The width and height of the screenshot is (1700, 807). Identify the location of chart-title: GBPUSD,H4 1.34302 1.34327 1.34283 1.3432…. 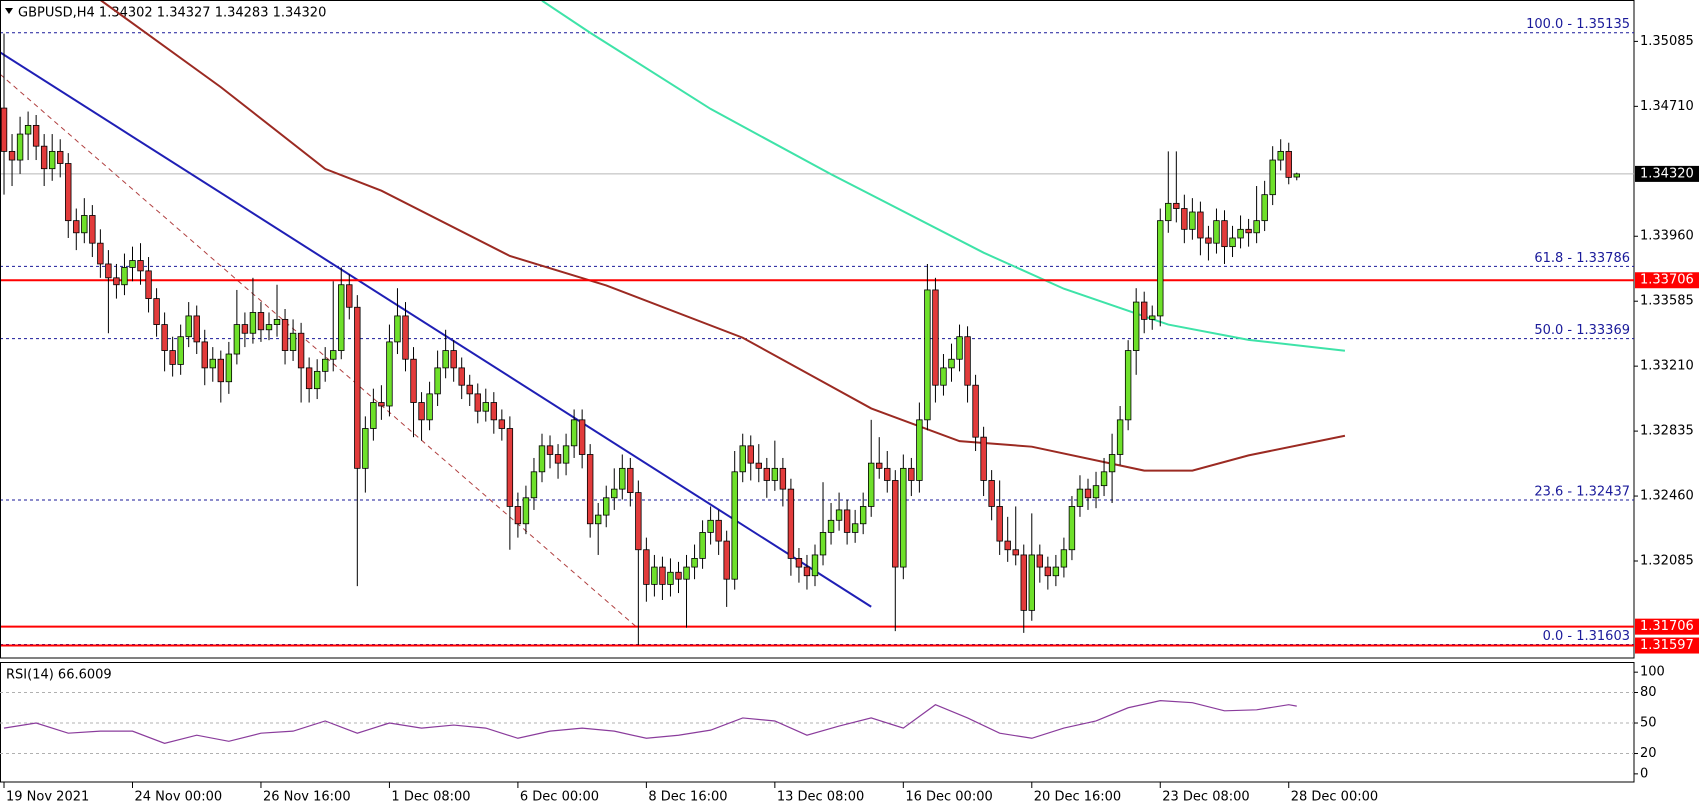
(172, 13).